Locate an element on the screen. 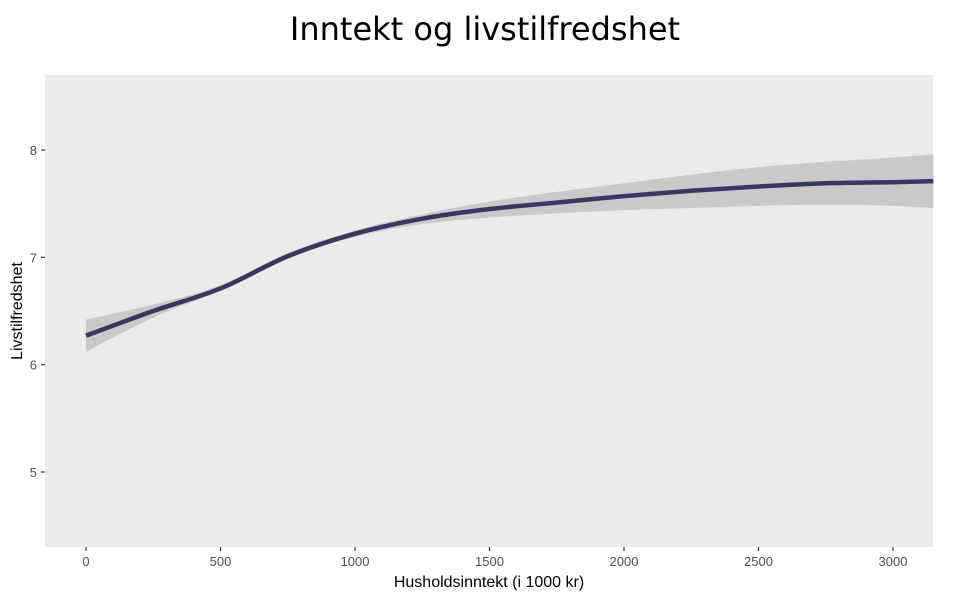 This screenshot has width=970, height=603. chart-title: Inntekt og livstilfredshet is located at coordinates (485, 29).